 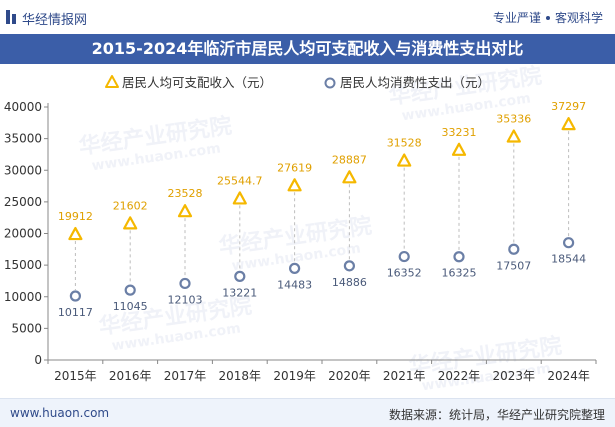 I want to click on spending-data-label: 14886, so click(x=349, y=282).